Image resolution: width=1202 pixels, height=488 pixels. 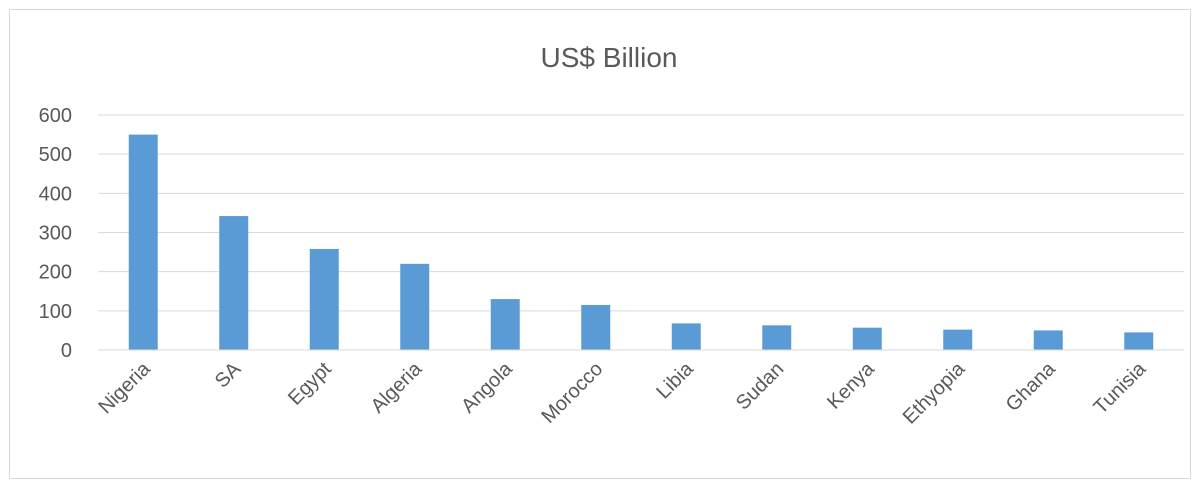 What do you see at coordinates (958, 339) in the screenshot?
I see `bar-ethyopia` at bounding box center [958, 339].